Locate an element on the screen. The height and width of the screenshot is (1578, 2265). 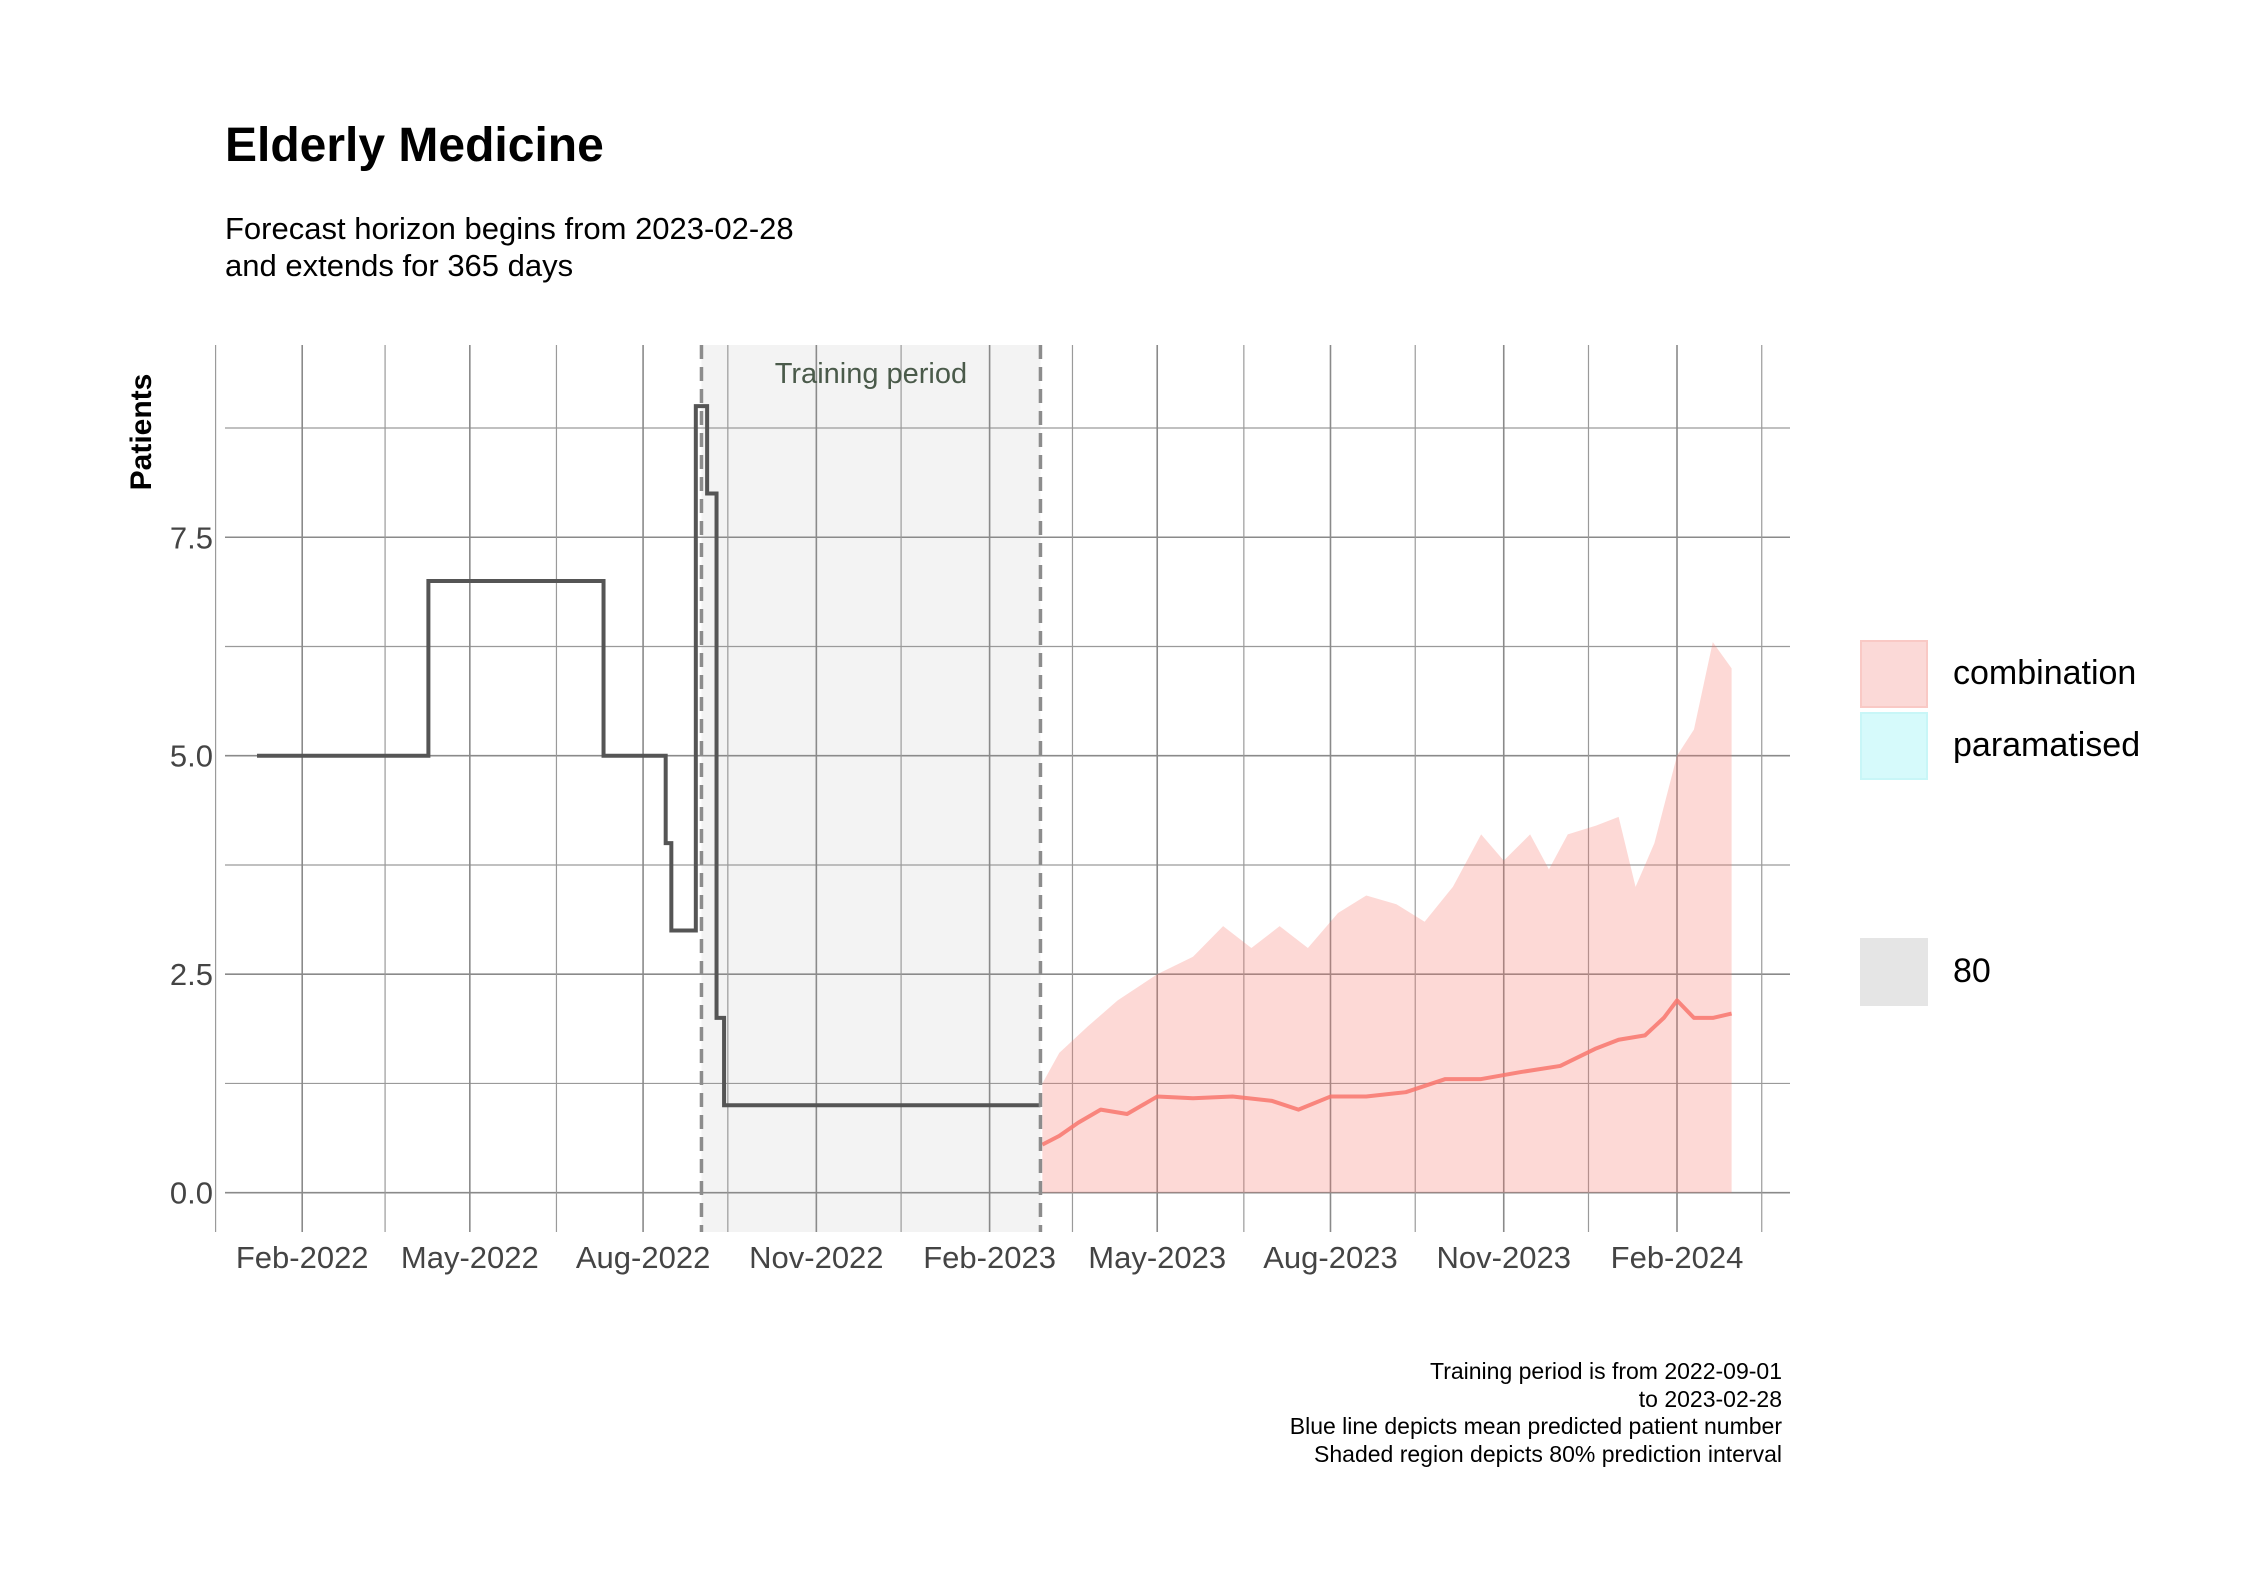
x-tick-label: Aug-2023 is located at coordinates (1330, 1257).